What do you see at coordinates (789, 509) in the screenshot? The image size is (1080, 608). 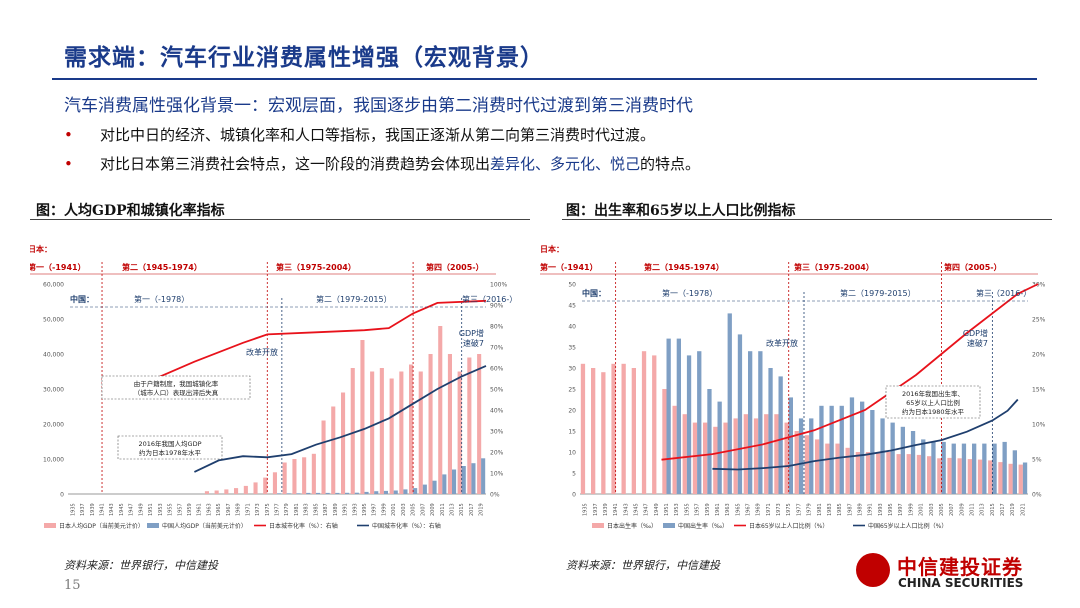 I see `x-tick-label: 1975` at bounding box center [789, 509].